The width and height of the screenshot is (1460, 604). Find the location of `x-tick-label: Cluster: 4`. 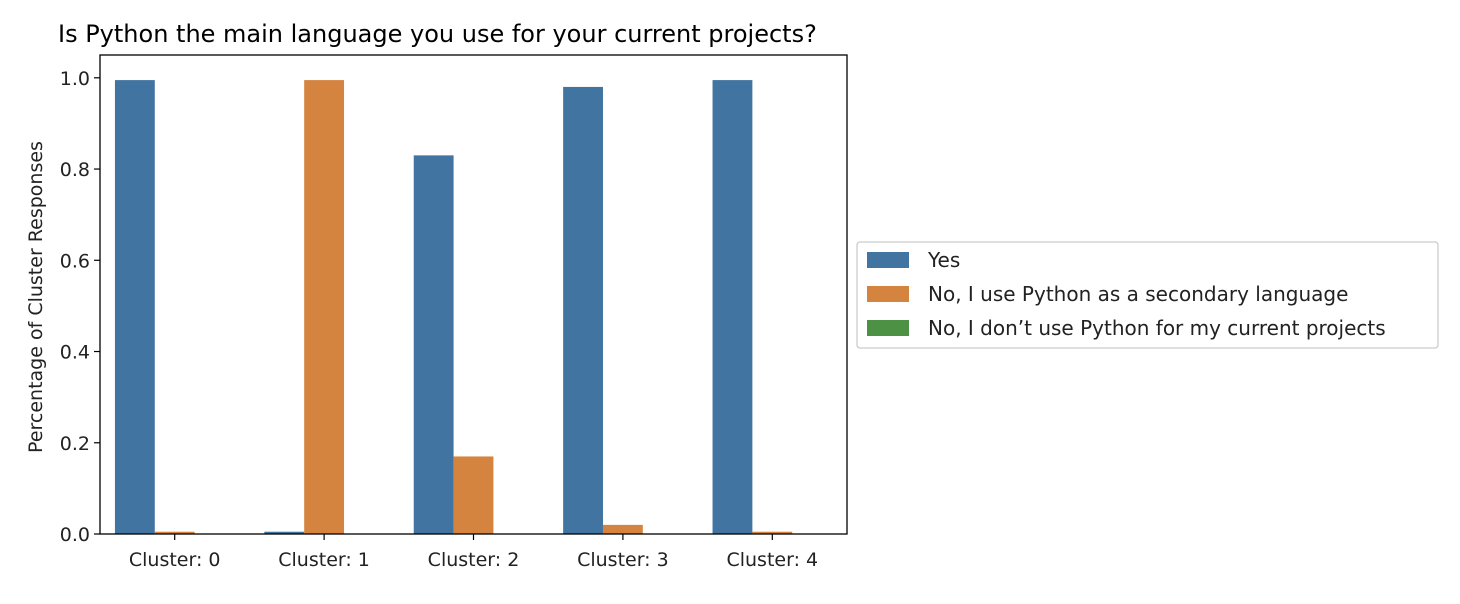

x-tick-label: Cluster: 4 is located at coordinates (772, 560).